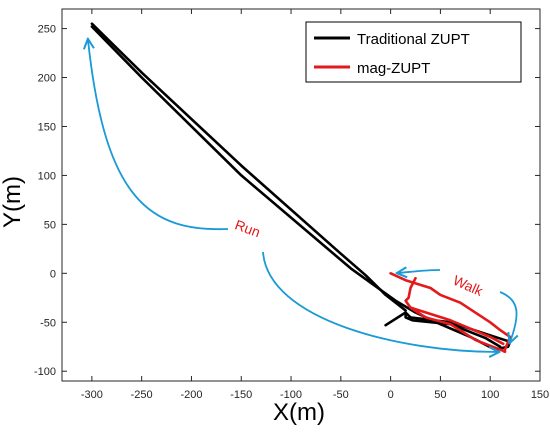 Image resolution: width=550 pixels, height=439 pixels. I want to click on y-tick-label: -100, so click(45, 372).